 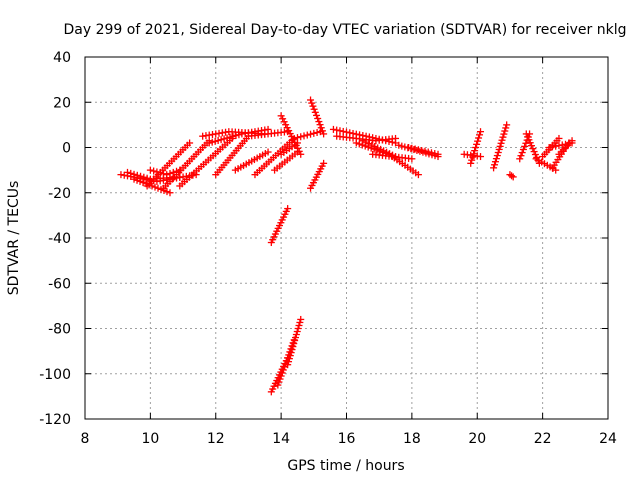 I want to click on y-tick-label: -20, so click(x=59, y=194).